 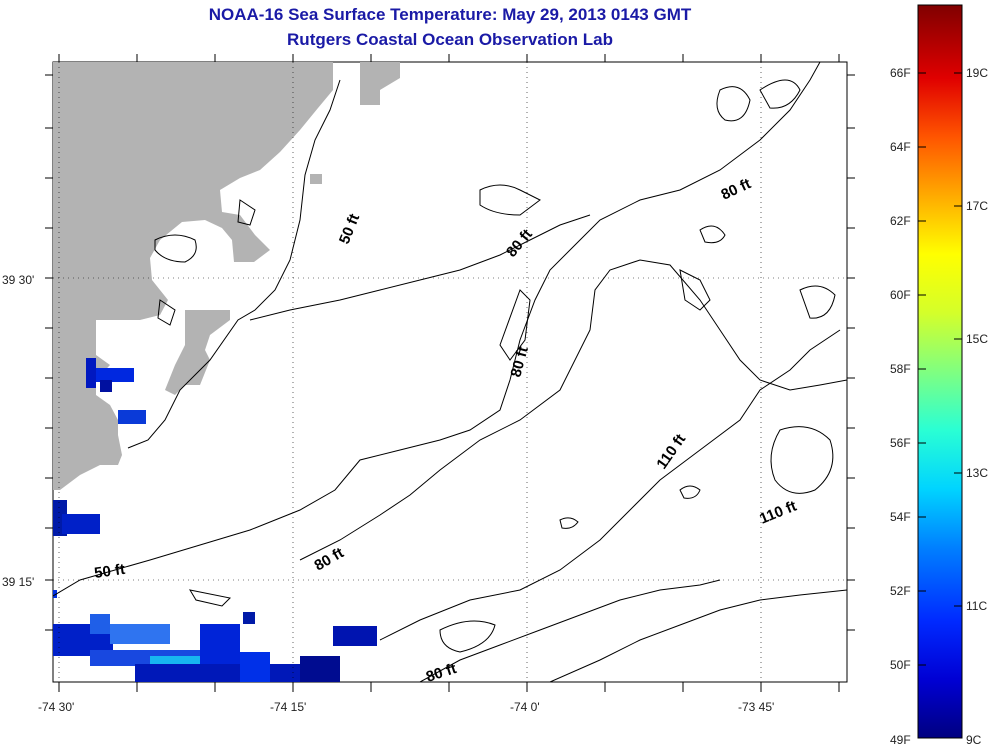 I want to click on colorbar-label-f: 54F, so click(x=900, y=517).